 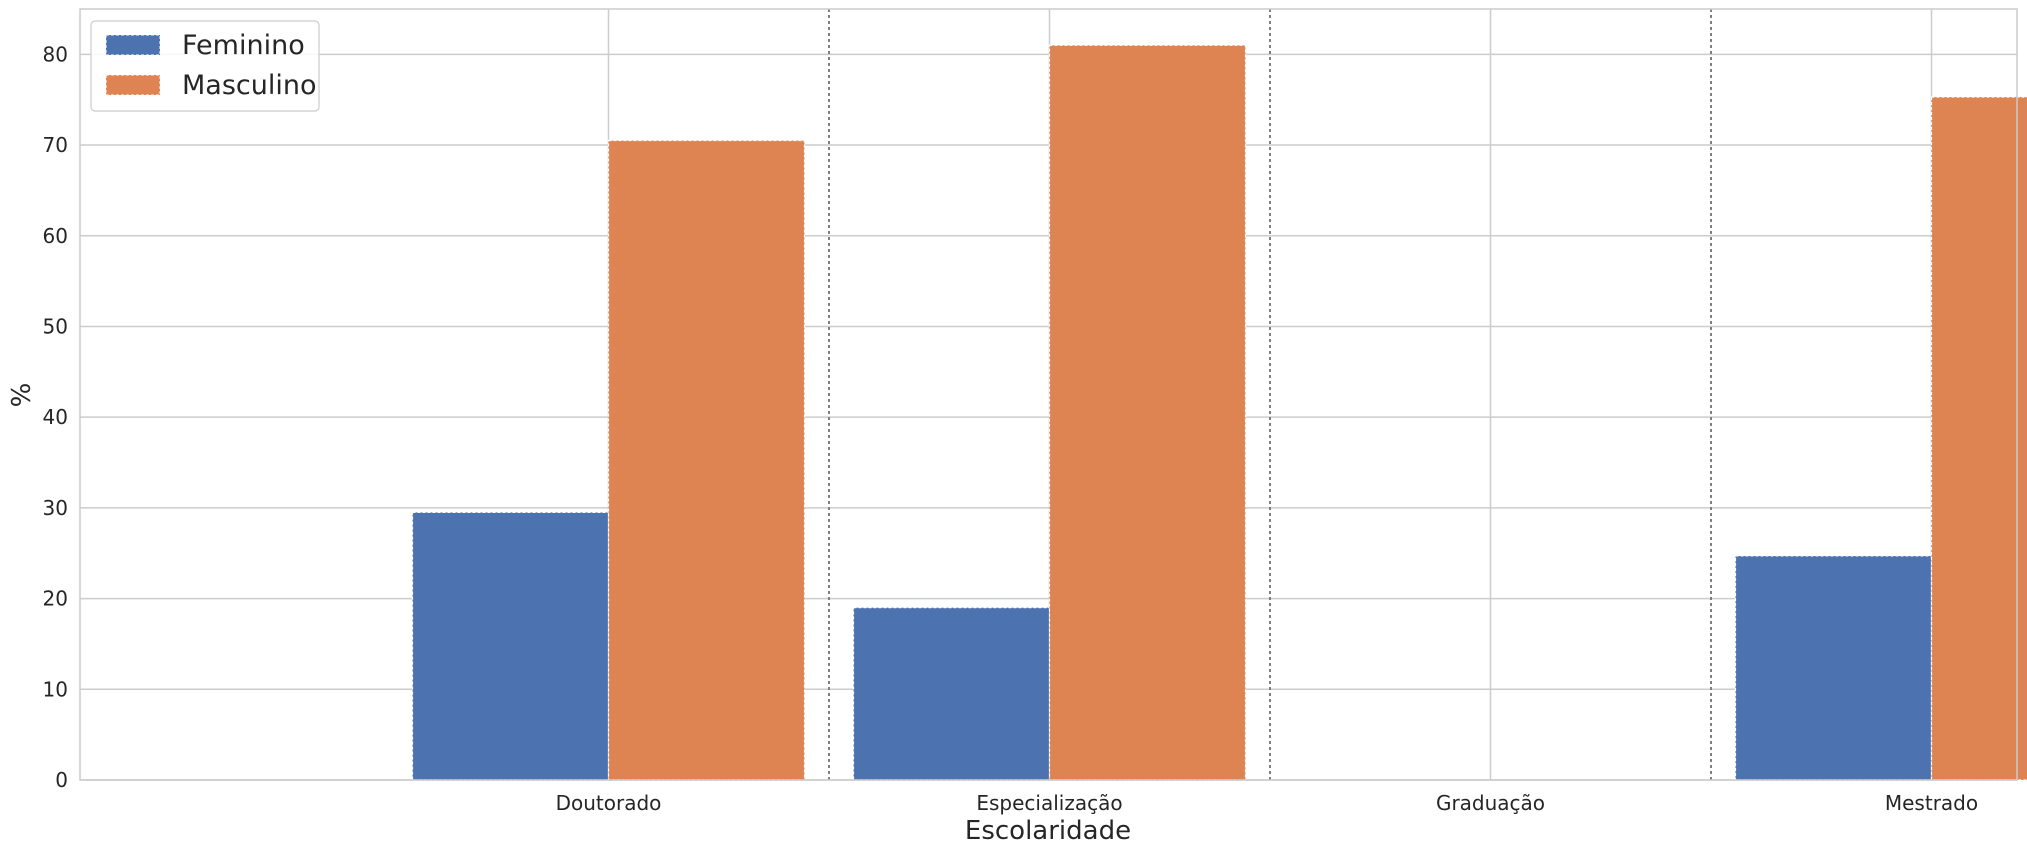 What do you see at coordinates (61, 780) in the screenshot?
I see `y-tick-label: 0` at bounding box center [61, 780].